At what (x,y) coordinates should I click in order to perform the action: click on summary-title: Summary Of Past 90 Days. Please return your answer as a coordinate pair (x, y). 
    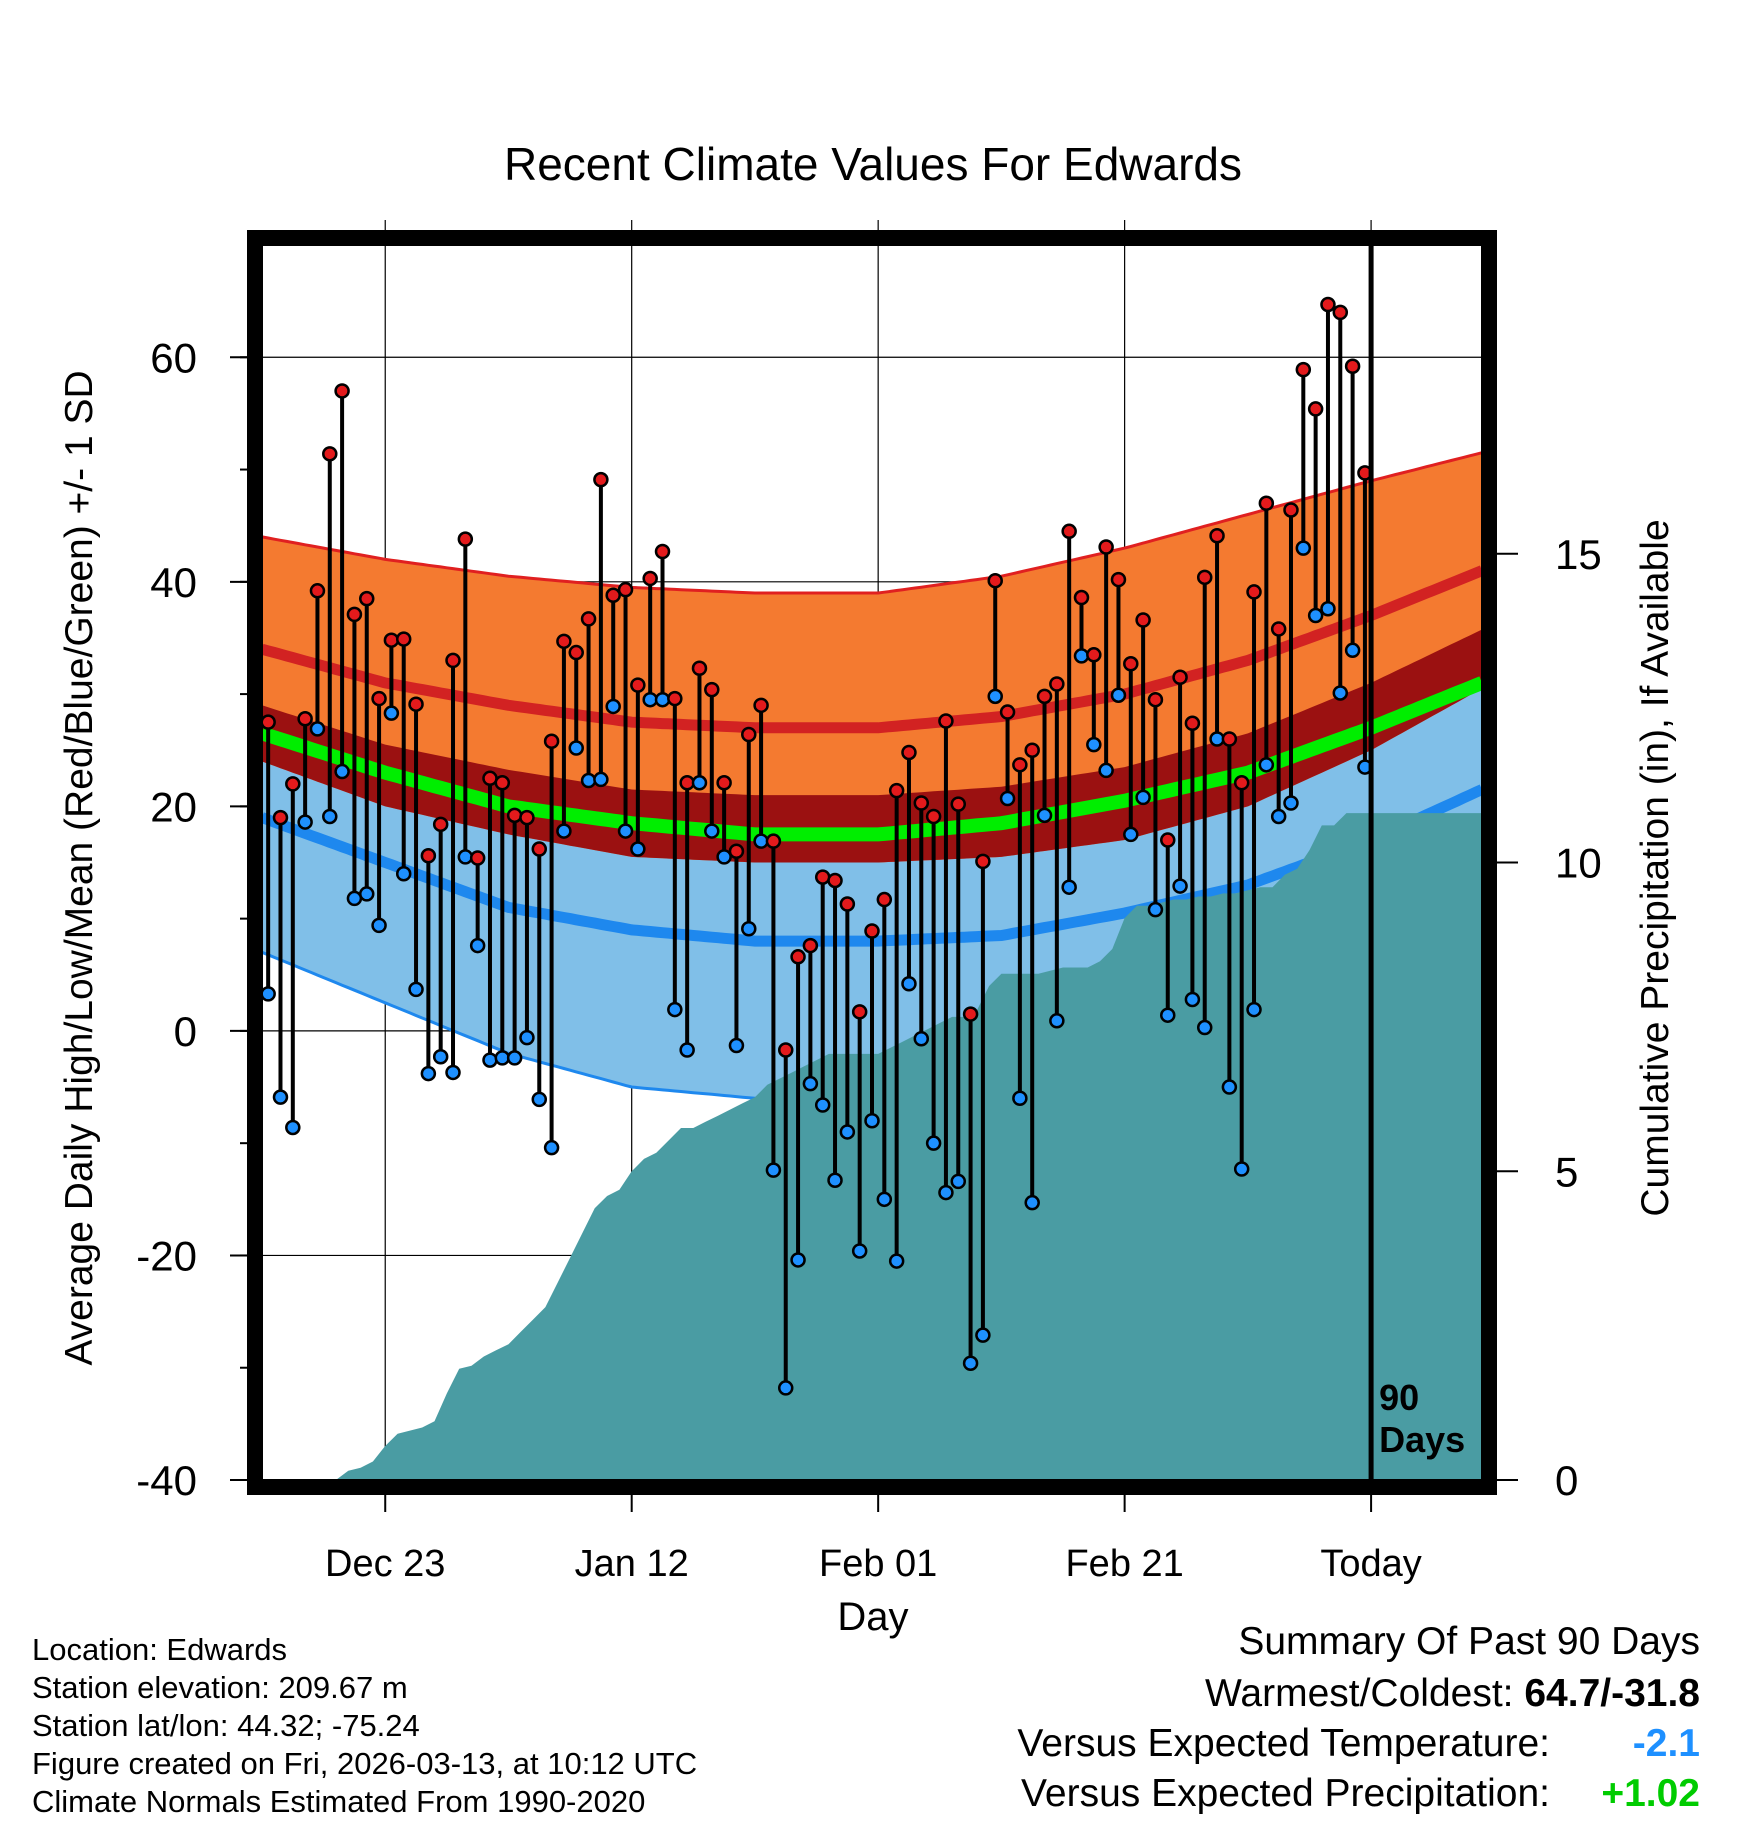
    Looking at the image, I should click on (1469, 1641).